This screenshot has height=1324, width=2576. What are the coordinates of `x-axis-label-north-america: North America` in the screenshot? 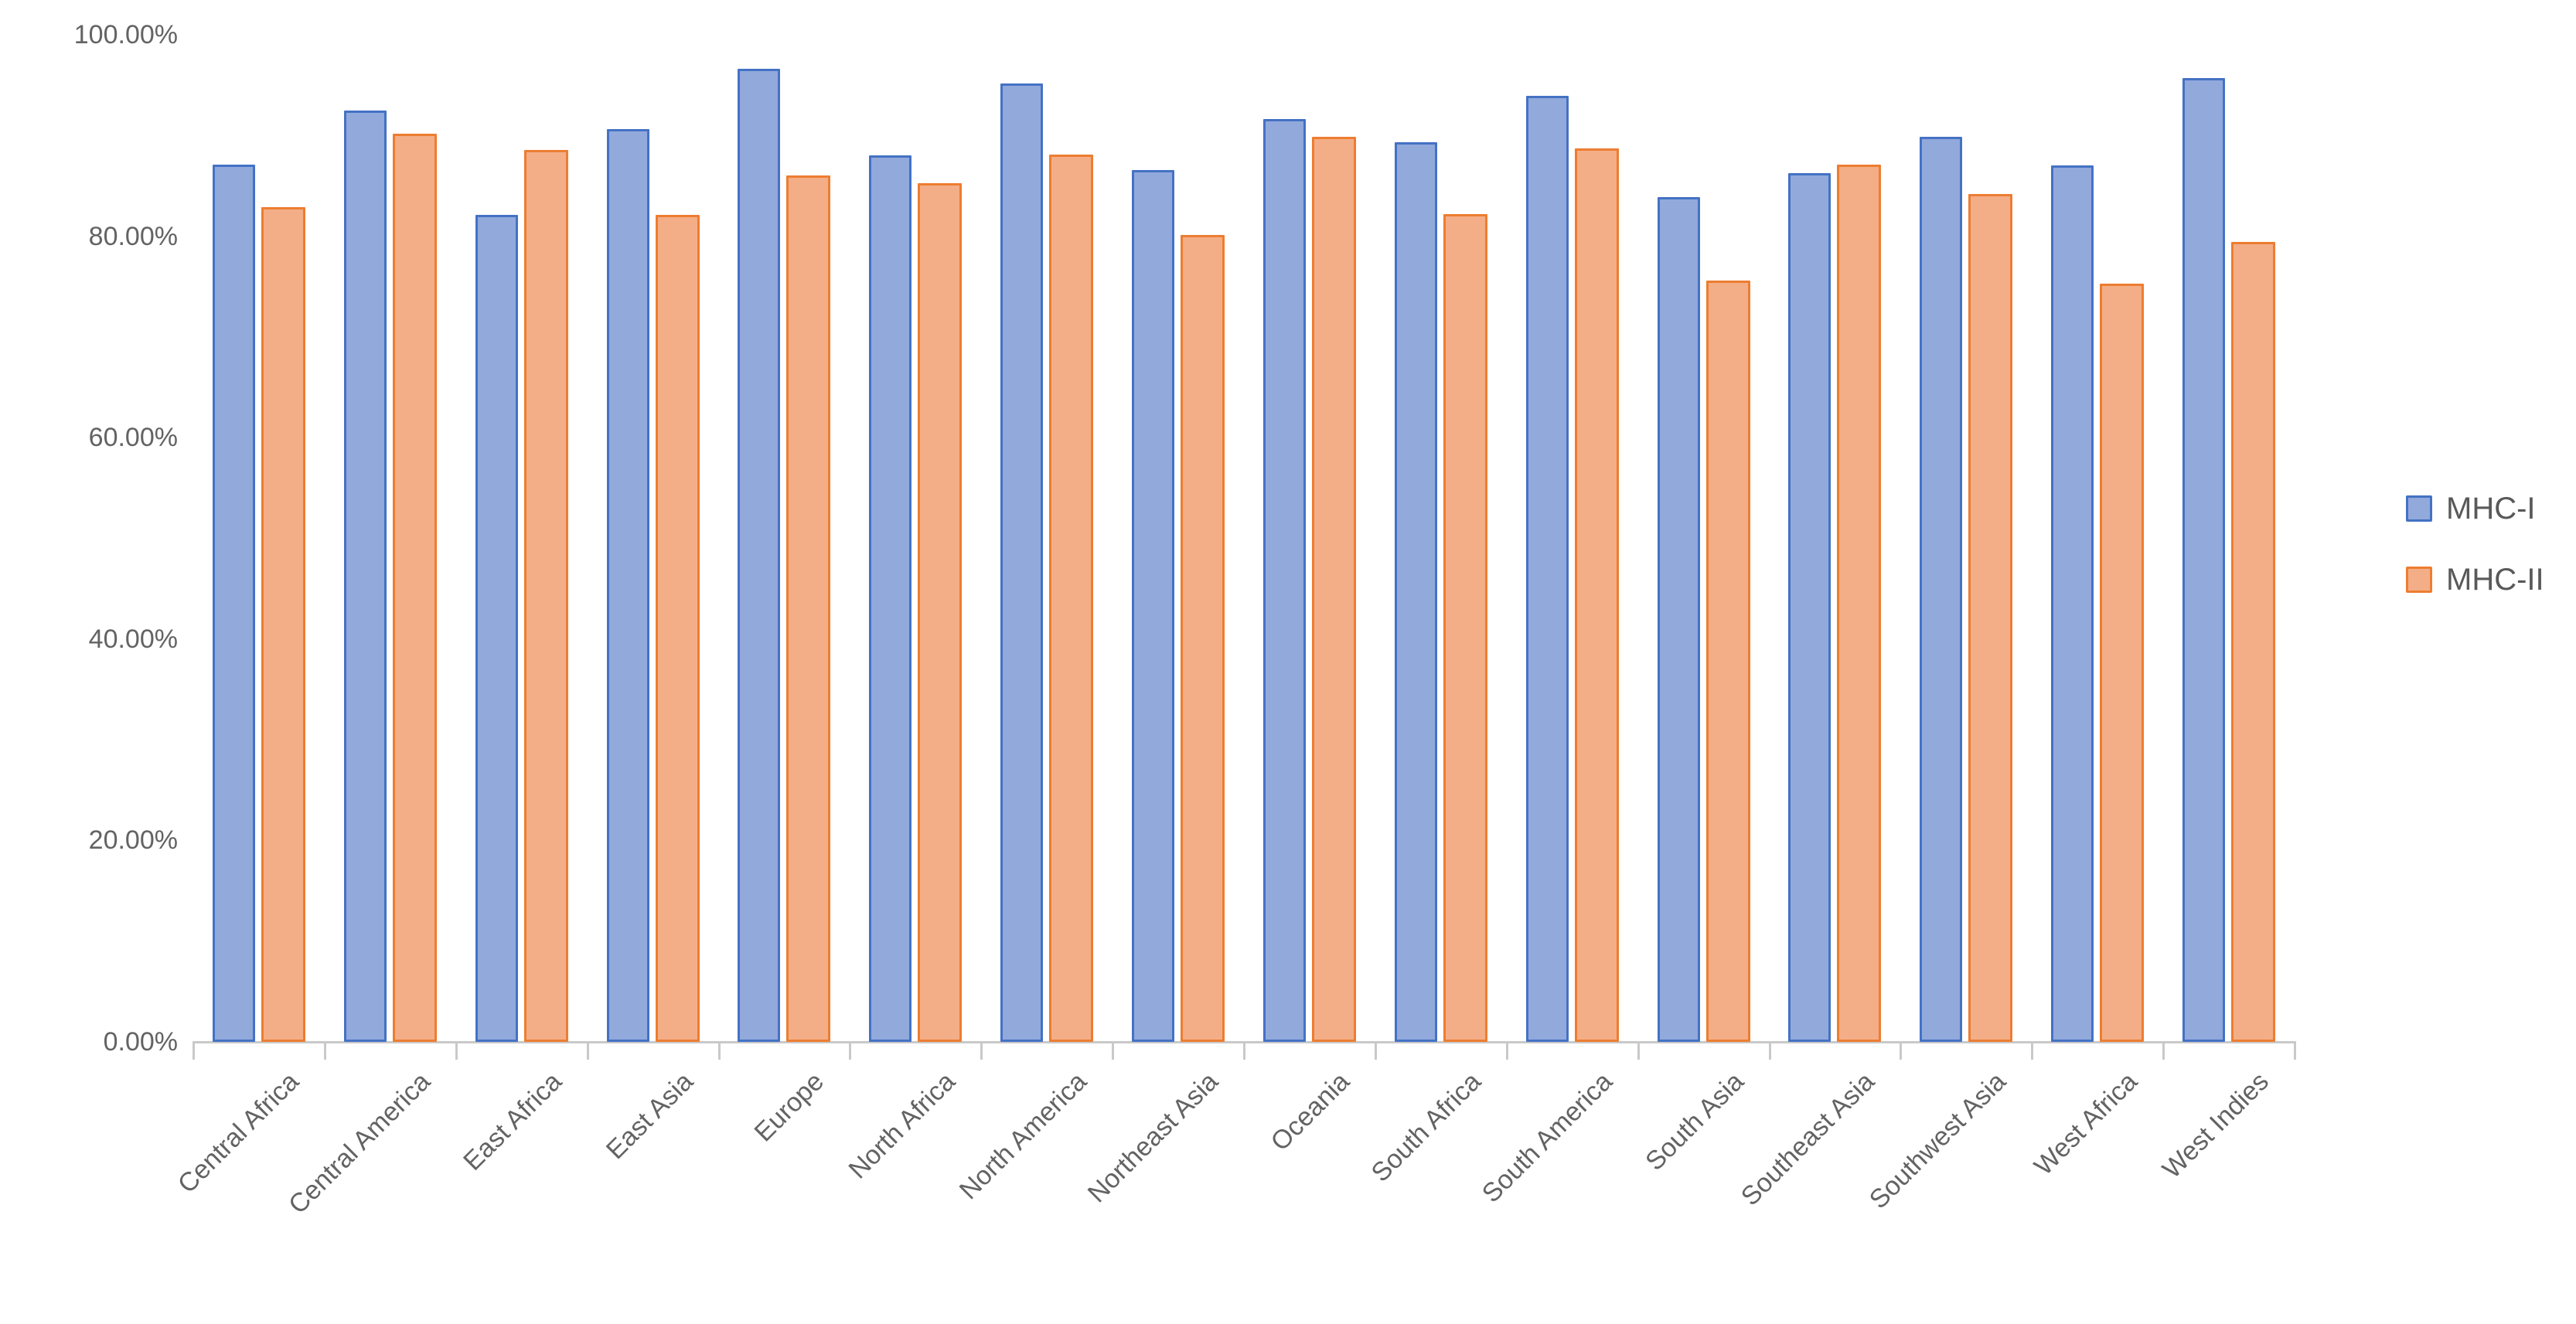 It's located at (1023, 1136).